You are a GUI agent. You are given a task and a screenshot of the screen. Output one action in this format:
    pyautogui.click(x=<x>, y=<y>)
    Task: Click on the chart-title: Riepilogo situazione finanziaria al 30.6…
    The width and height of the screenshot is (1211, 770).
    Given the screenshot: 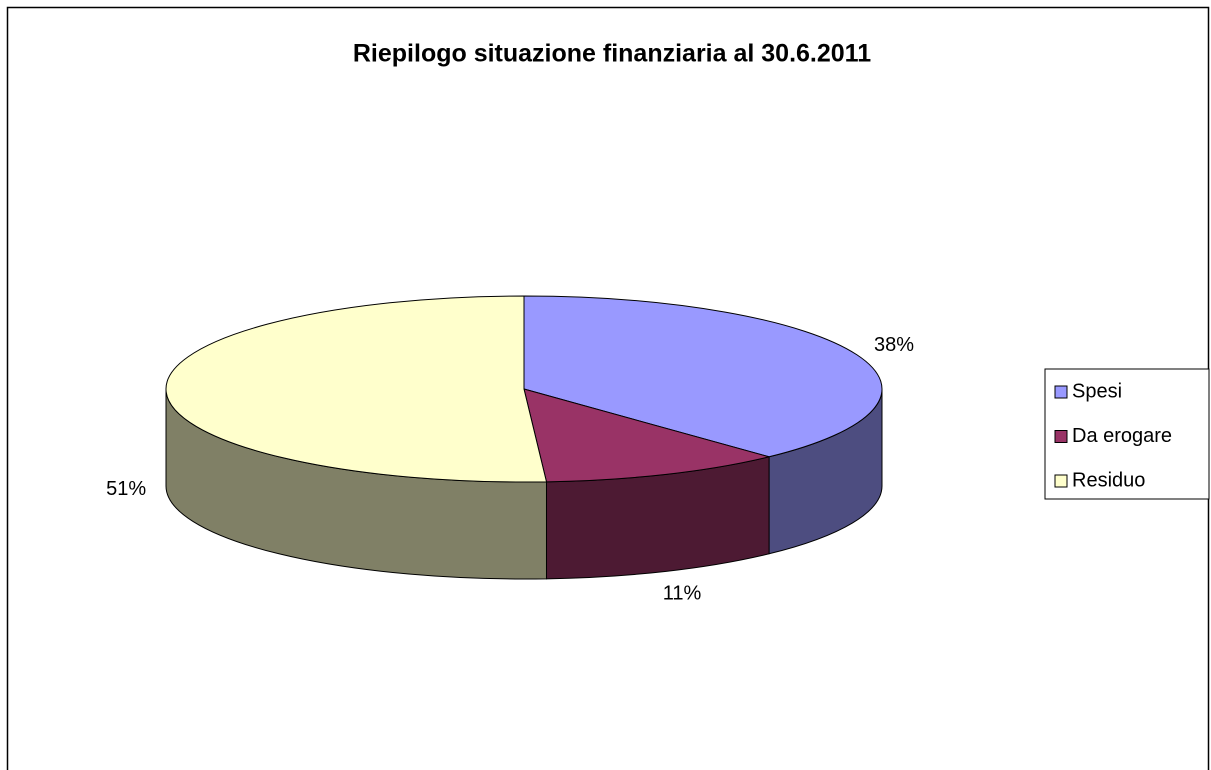 What is the action you would take?
    pyautogui.click(x=612, y=54)
    